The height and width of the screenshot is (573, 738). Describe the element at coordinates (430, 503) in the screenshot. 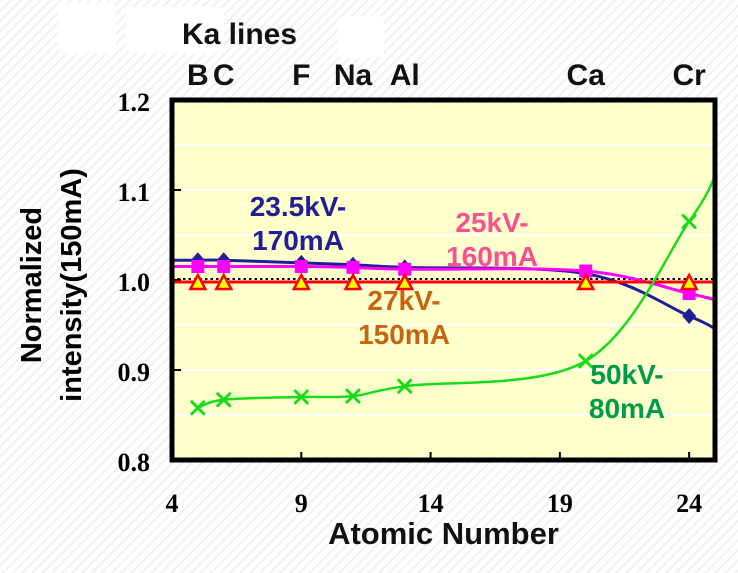

I see `x-tick-label: 14` at that location.